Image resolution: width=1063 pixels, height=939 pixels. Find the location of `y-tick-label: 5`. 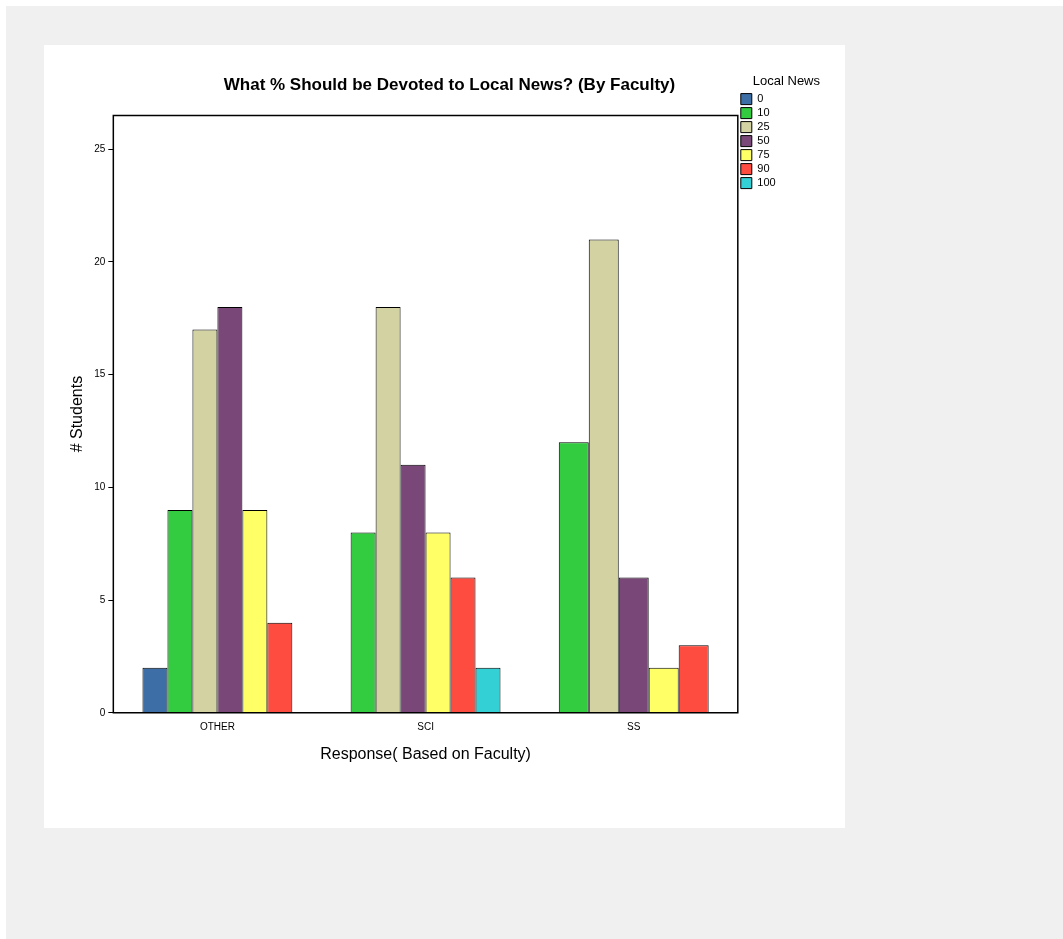

y-tick-label: 5 is located at coordinates (102, 599).